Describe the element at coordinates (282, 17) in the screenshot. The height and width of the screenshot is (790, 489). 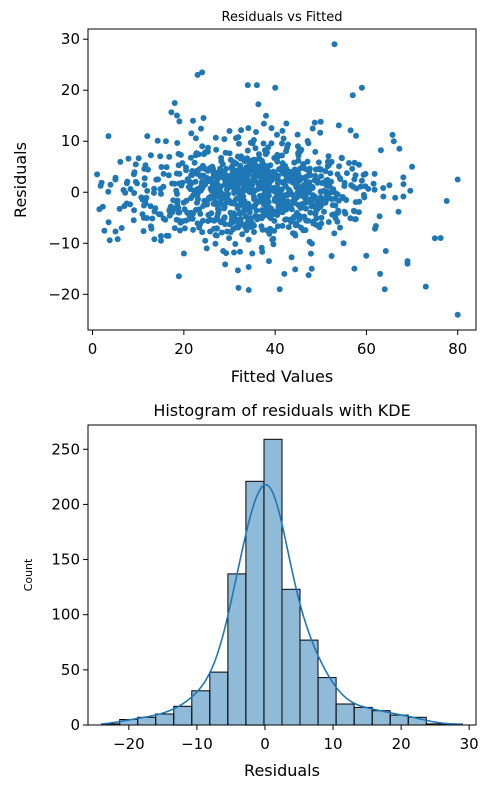
I see `scatter-title: Residuals vs Fitted` at that location.